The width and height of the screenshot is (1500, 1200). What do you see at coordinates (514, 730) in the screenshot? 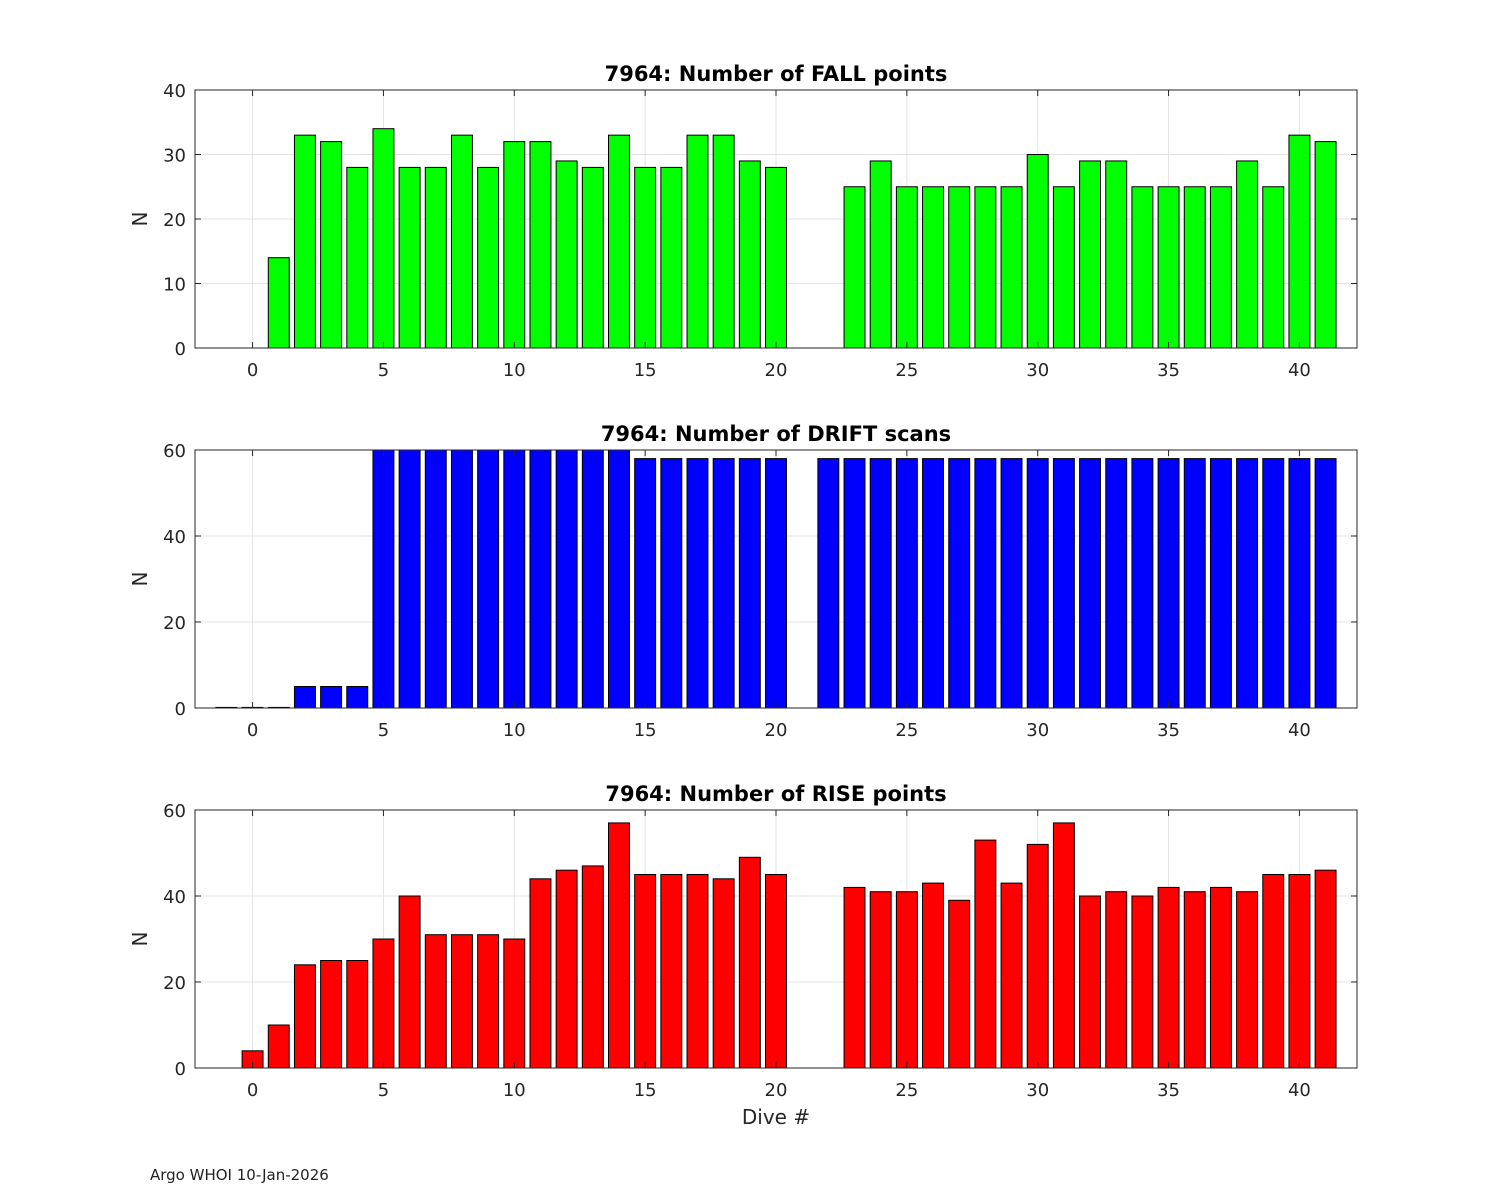
I see `x-tick-label: 10` at bounding box center [514, 730].